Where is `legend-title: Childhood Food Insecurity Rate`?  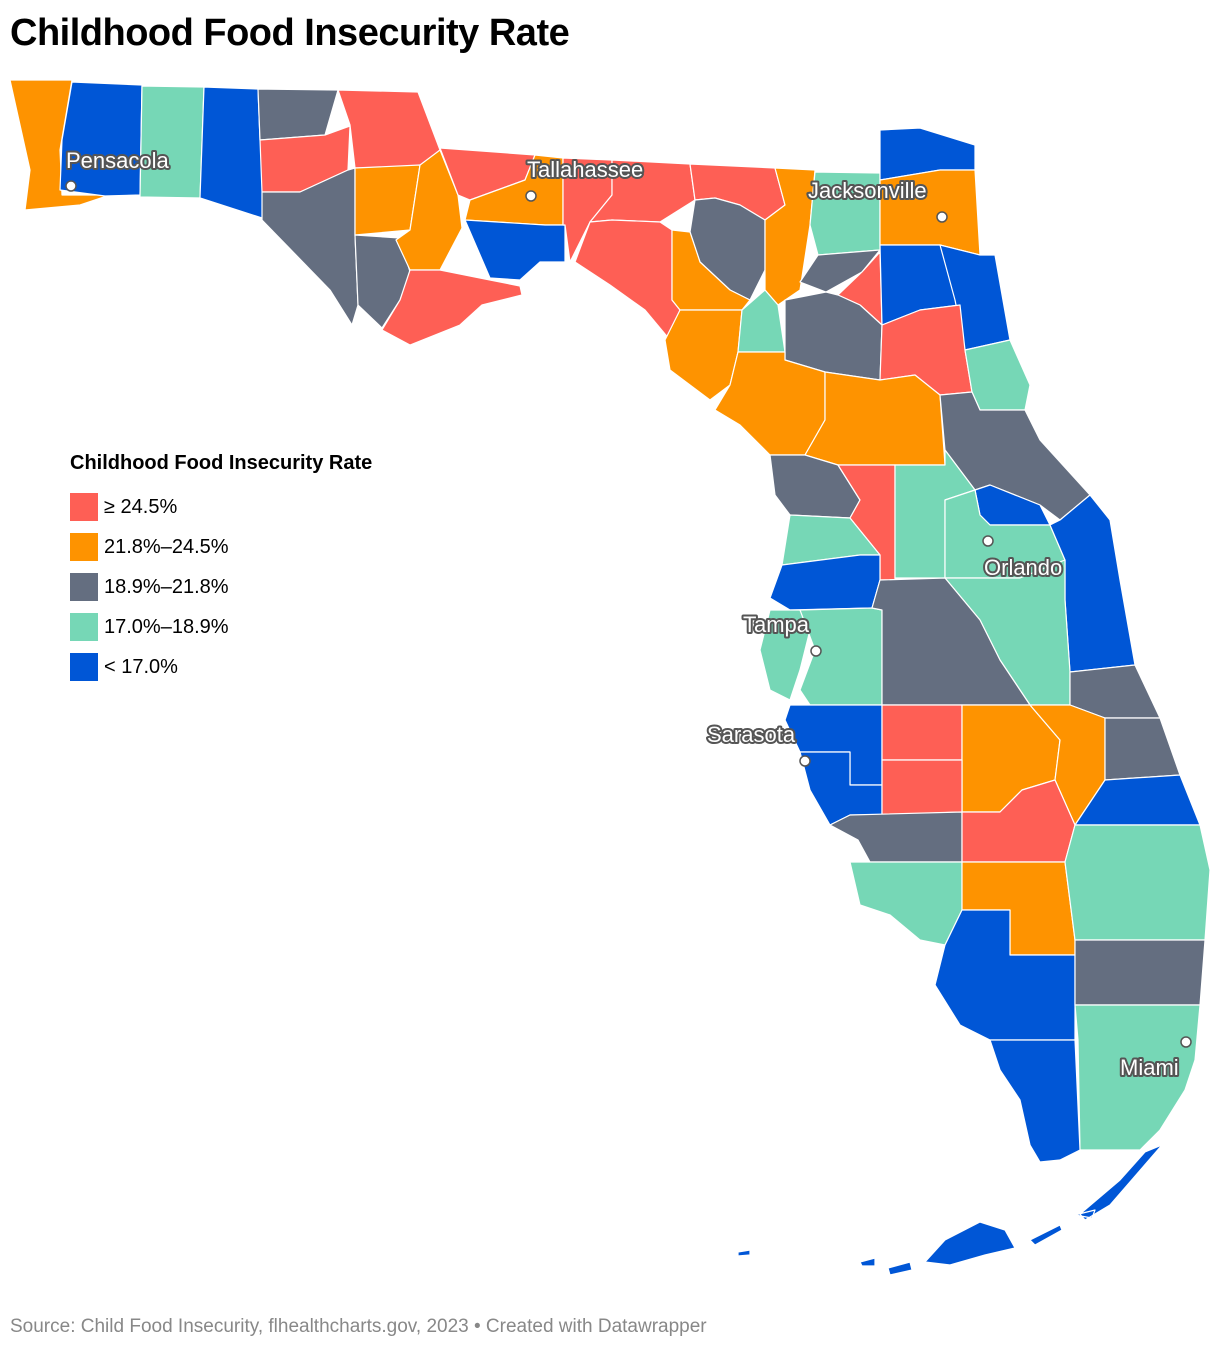 legend-title: Childhood Food Insecurity Rate is located at coordinates (221, 463).